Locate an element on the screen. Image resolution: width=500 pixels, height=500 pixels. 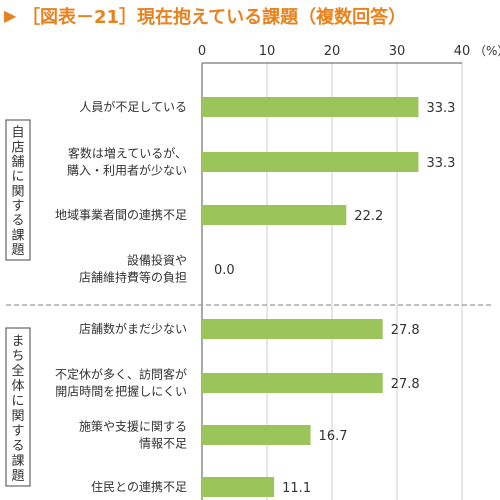
bar-value-label: 0.0 is located at coordinates (224, 270).